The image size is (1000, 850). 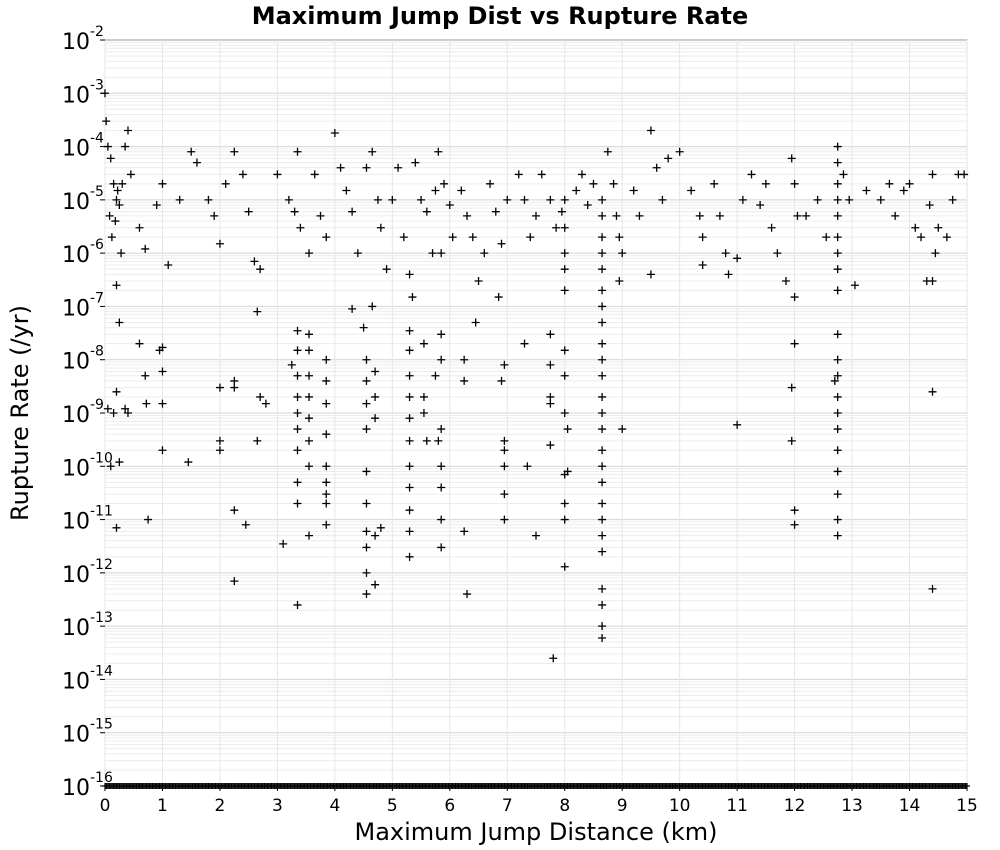 What do you see at coordinates (101, 565) in the screenshot?
I see `y-tick-label-exponent: -12` at bounding box center [101, 565].